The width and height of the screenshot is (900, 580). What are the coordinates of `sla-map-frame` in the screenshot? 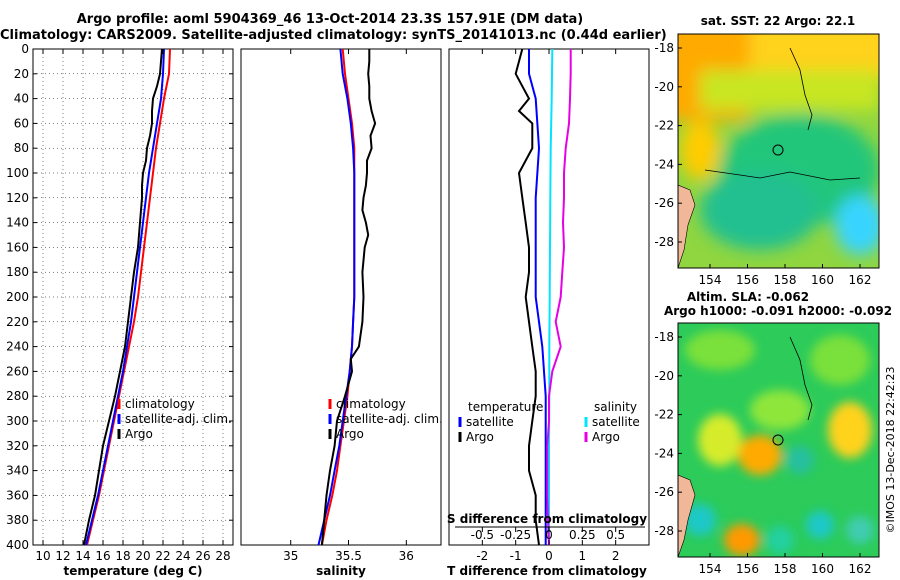 It's located at (778, 440).